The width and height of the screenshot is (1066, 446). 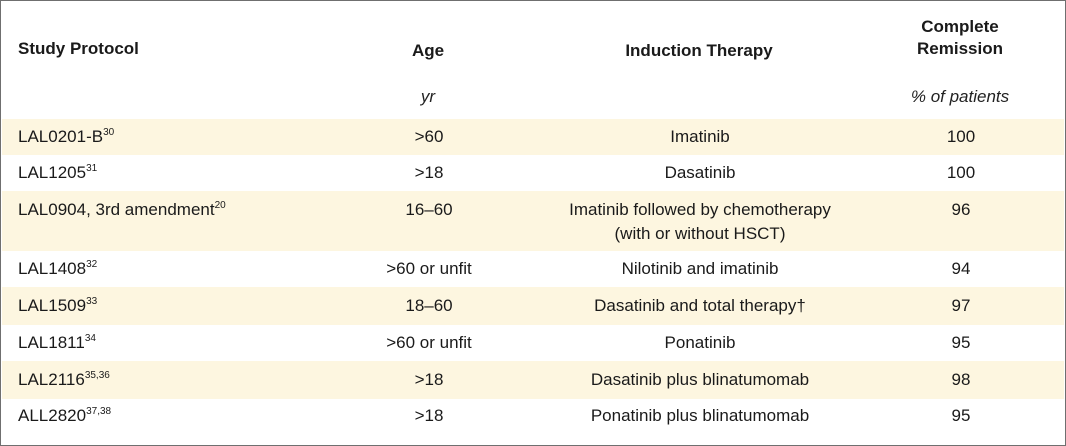 I want to click on cell-ref: 34, so click(x=90, y=338).